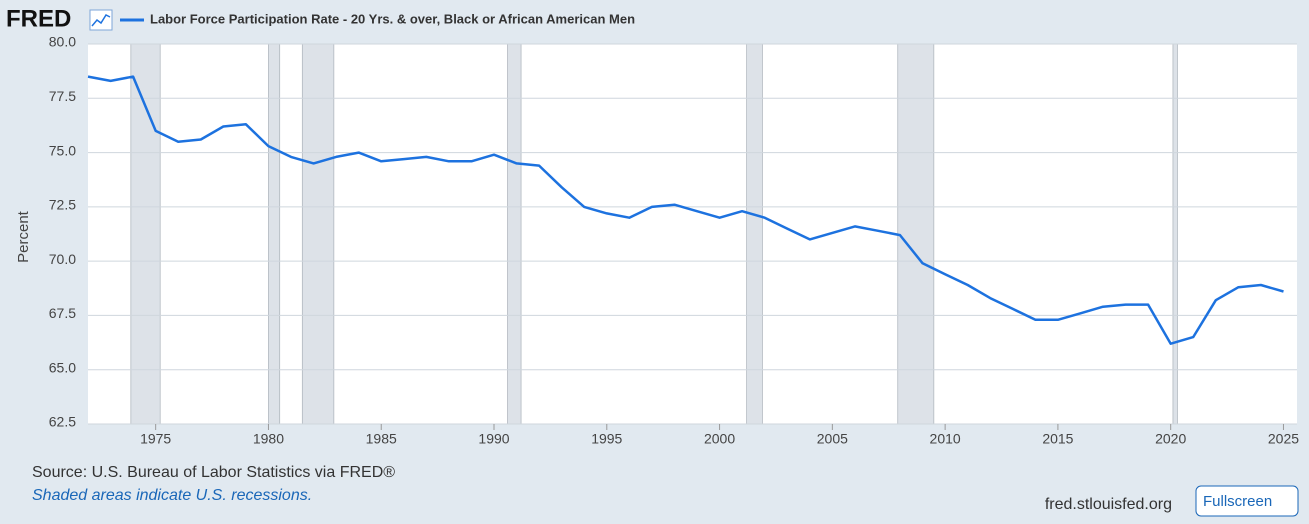 The width and height of the screenshot is (1309, 524). I want to click on note: Shaded areas indicate U.S. recessions., so click(172, 495).